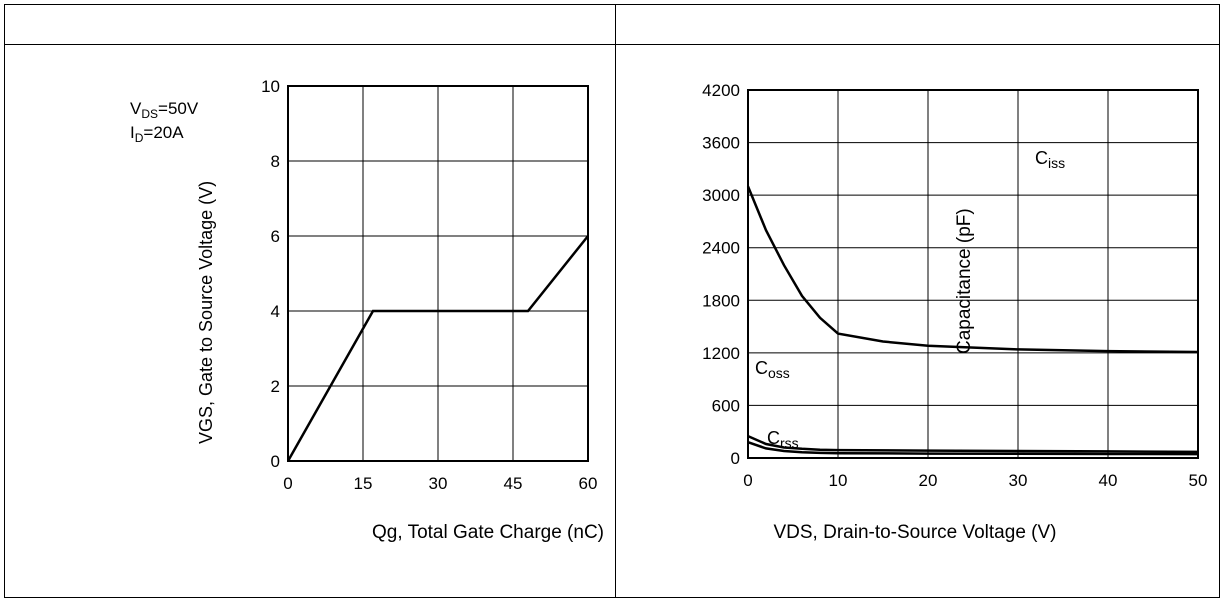 This screenshot has height=598, width=1224. Describe the element at coordinates (721, 143) in the screenshot. I see `y-tick-label: 3600` at that location.